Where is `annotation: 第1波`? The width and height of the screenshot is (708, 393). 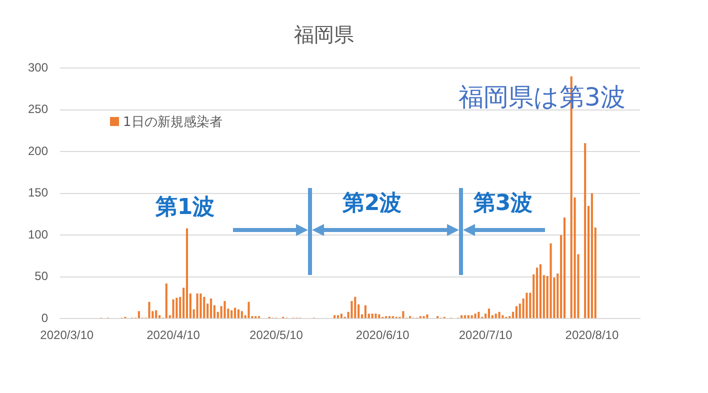 annotation: 第1波 is located at coordinates (185, 208).